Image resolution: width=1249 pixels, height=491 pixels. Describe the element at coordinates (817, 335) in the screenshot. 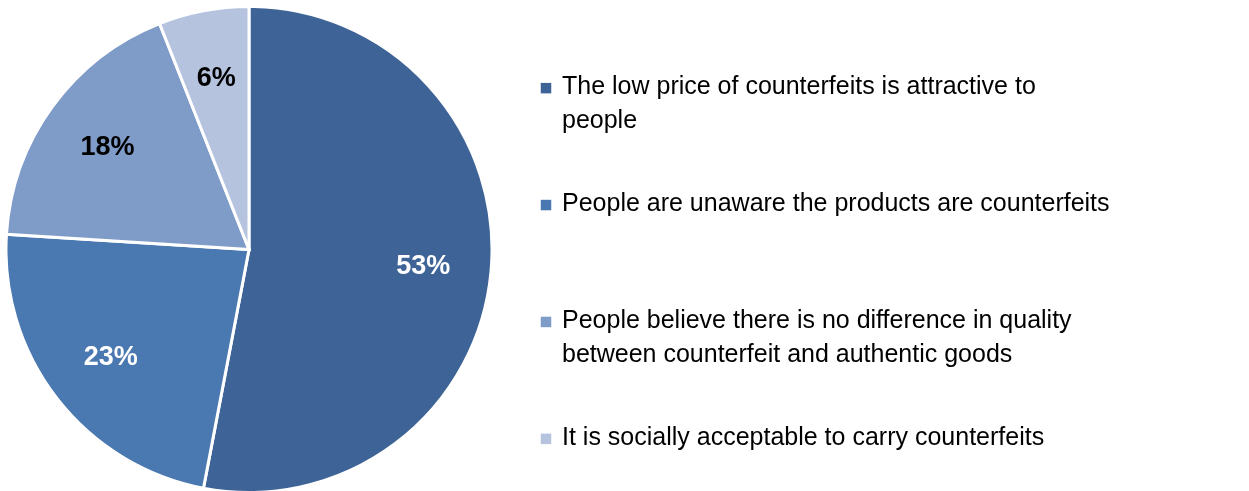

I see `legend-label: People believe there is no difference in quality between counterfeit and authentic goods` at that location.